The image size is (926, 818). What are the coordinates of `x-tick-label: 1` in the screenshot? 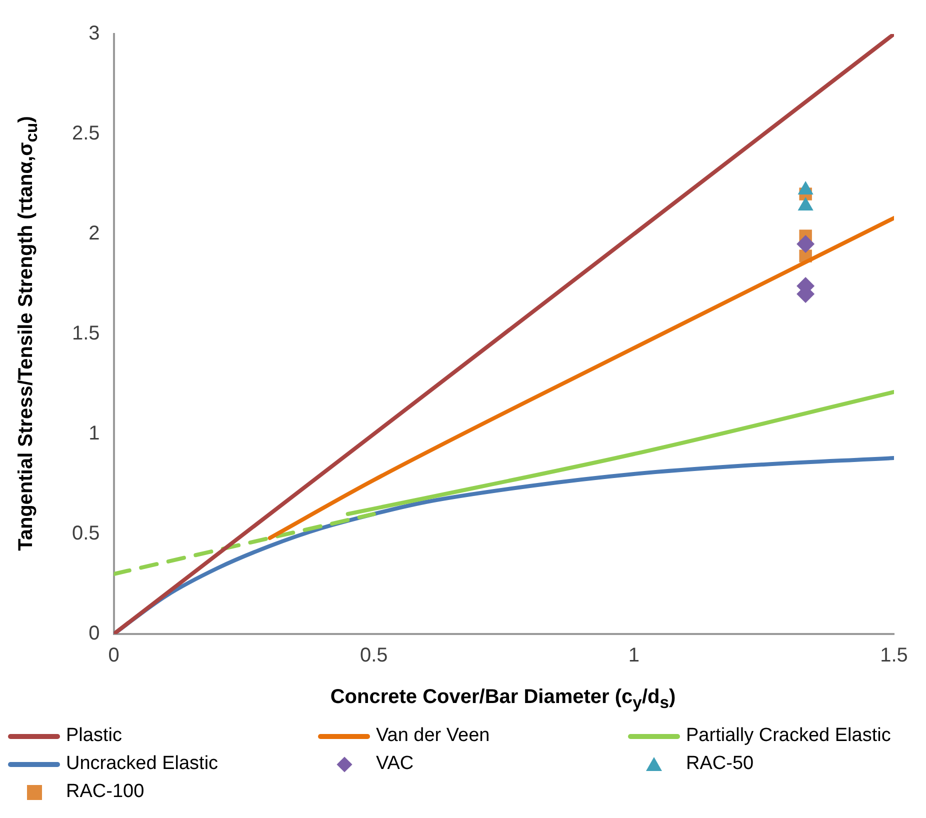 It's located at (634, 655).